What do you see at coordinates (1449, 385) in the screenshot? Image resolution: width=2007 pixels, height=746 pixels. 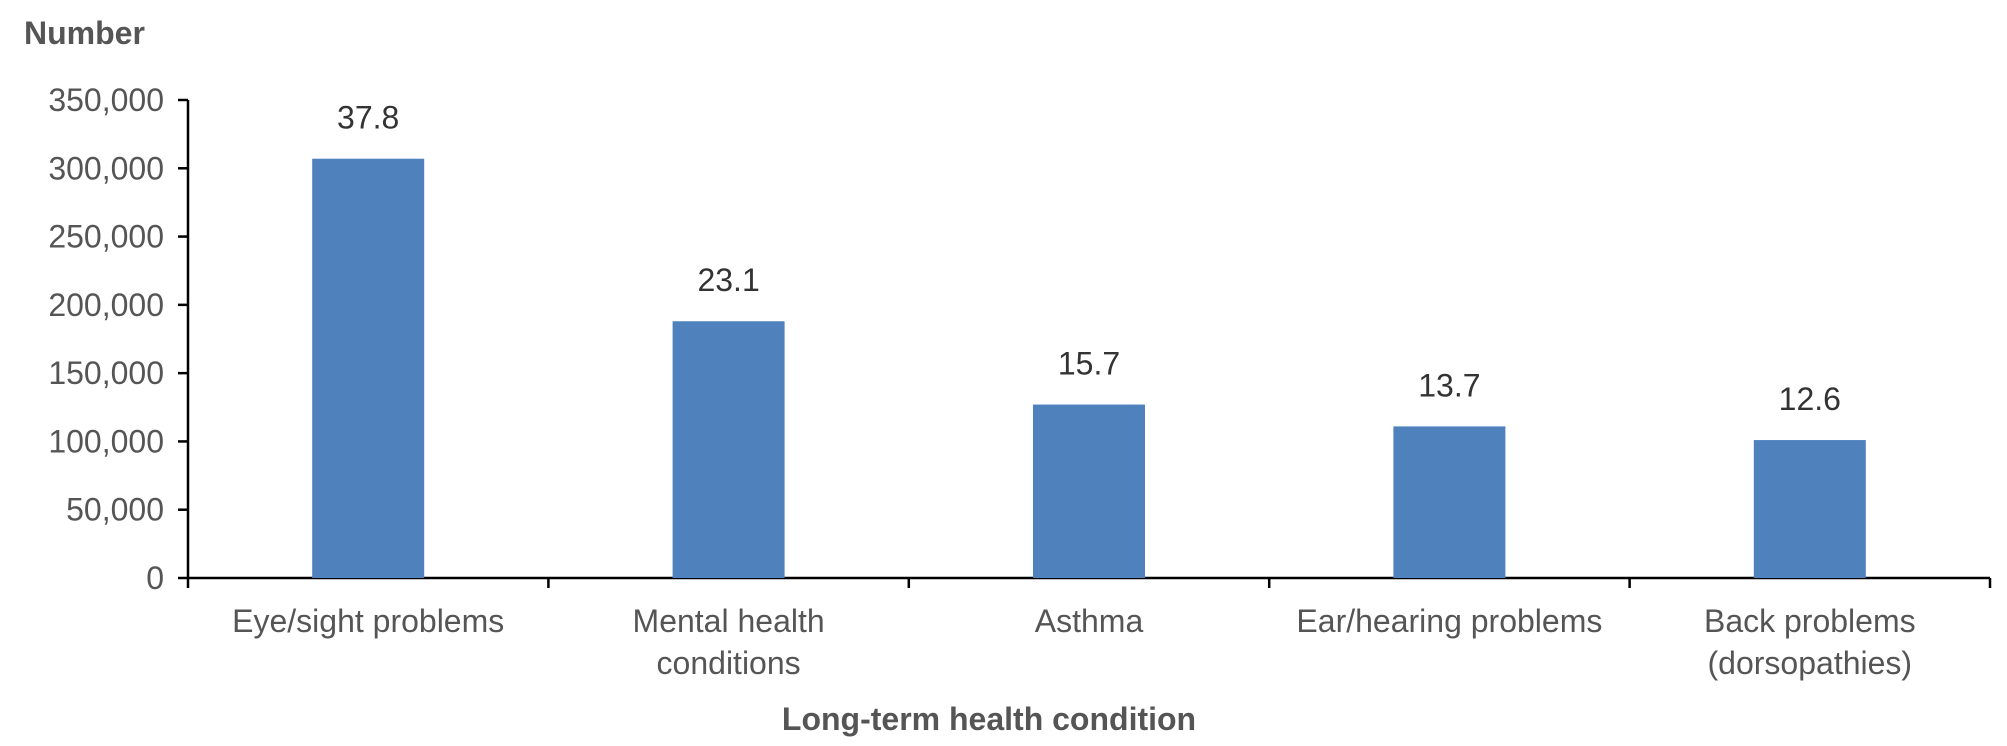 I see `data-label: 13.7` at bounding box center [1449, 385].